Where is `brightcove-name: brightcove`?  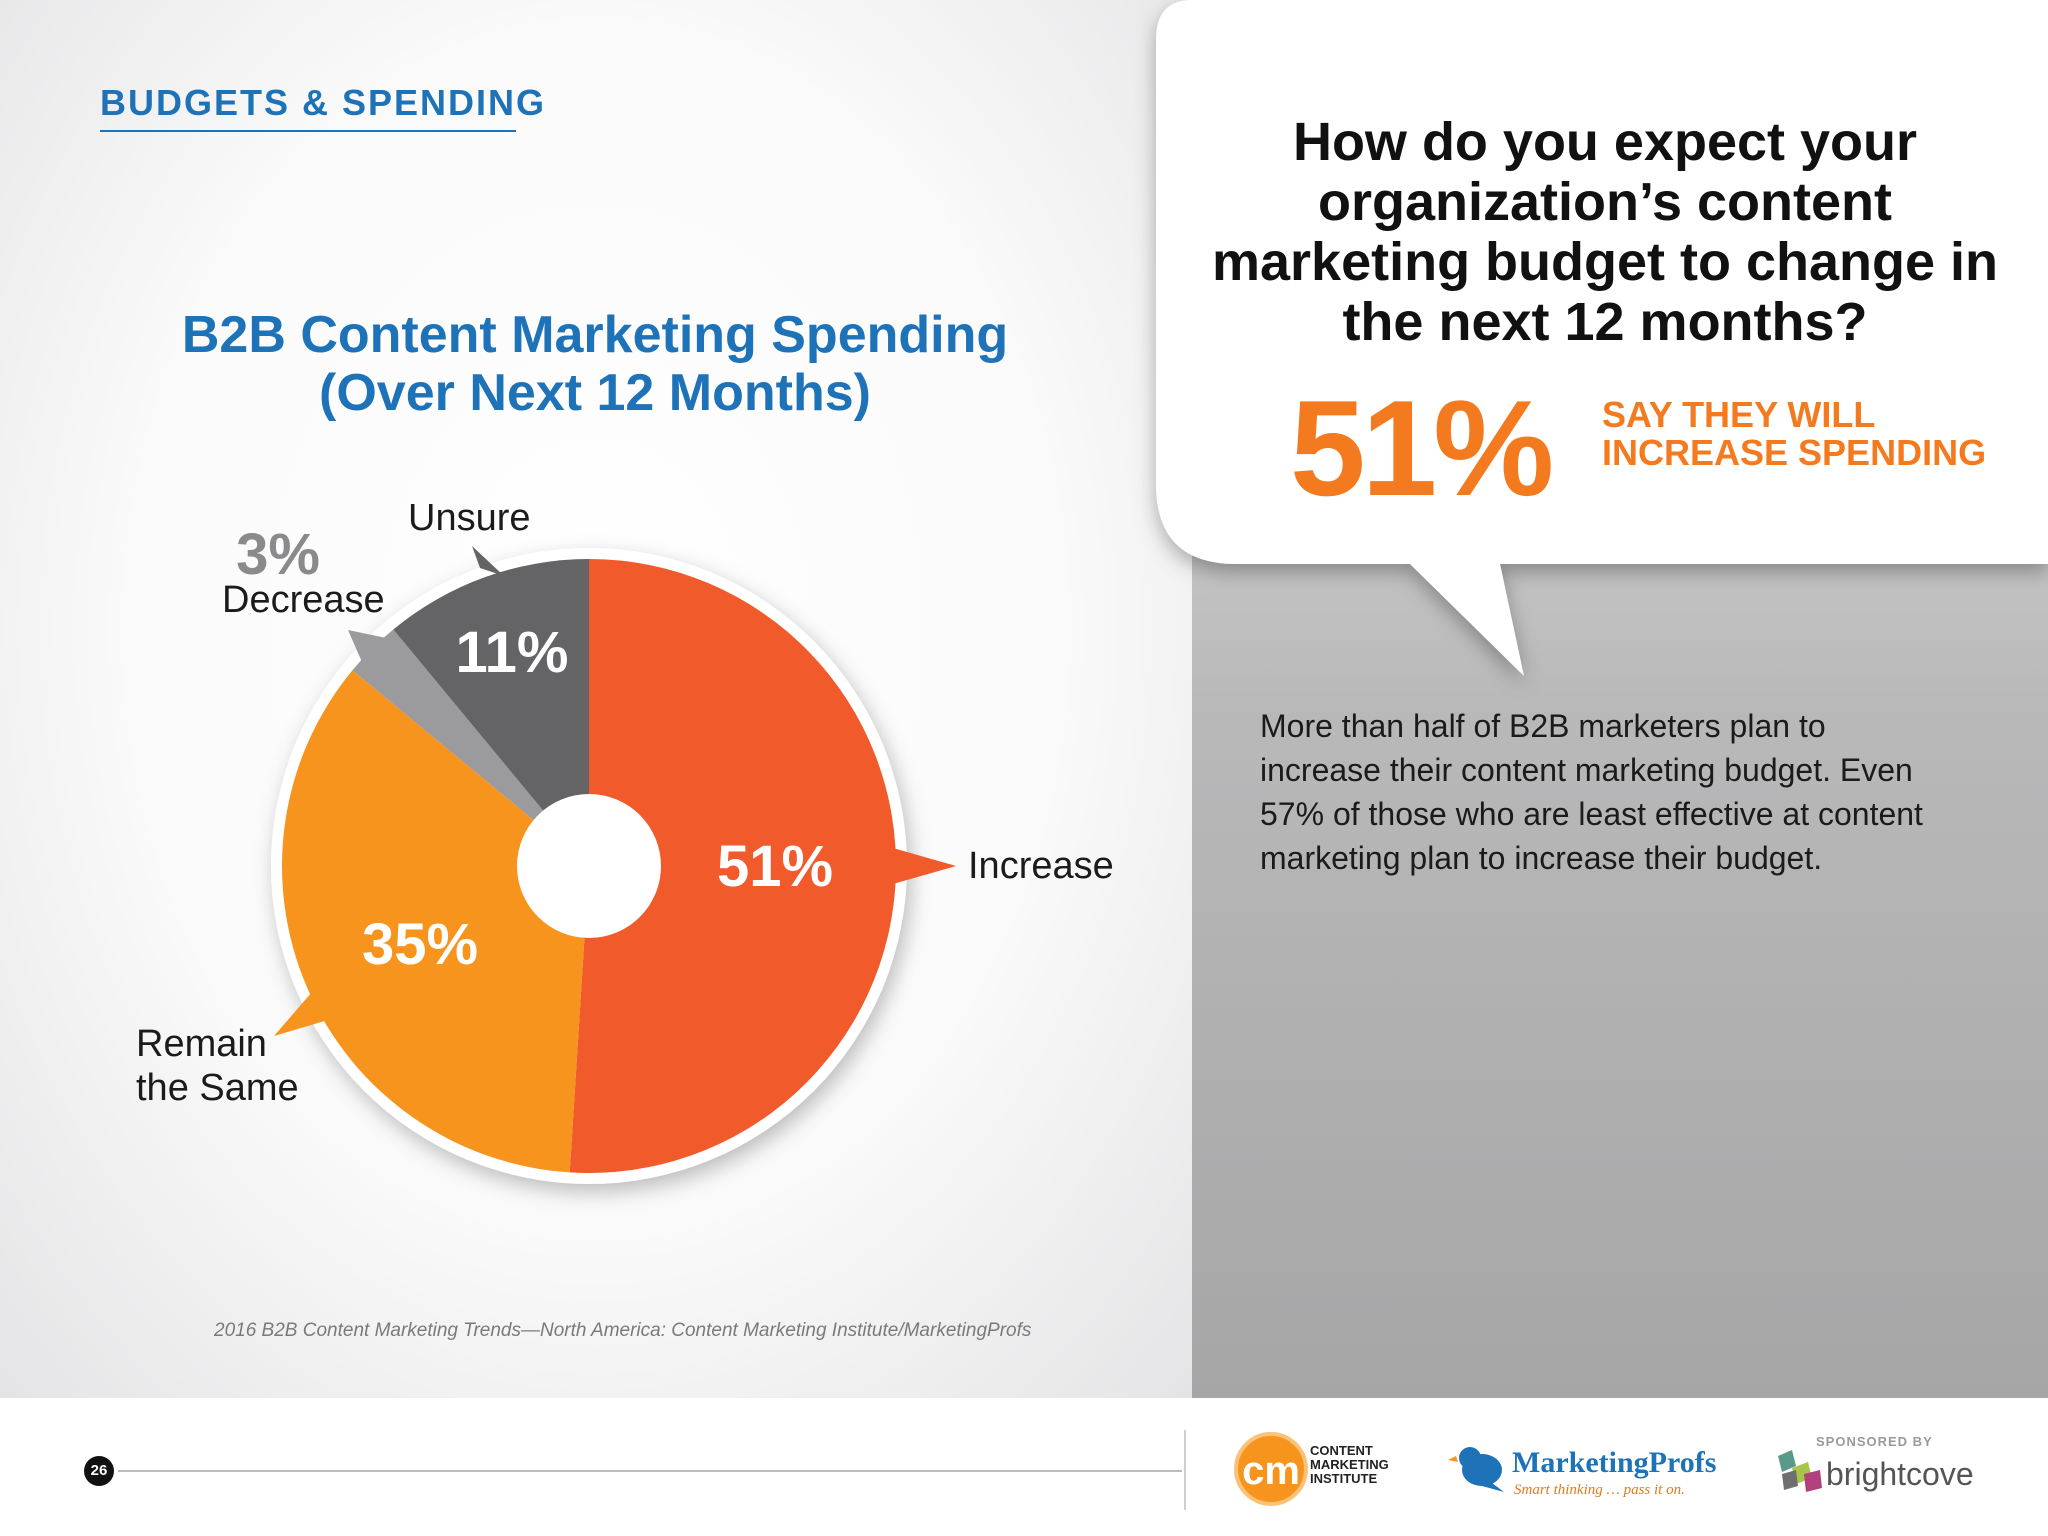 brightcove-name: brightcove is located at coordinates (1900, 1474).